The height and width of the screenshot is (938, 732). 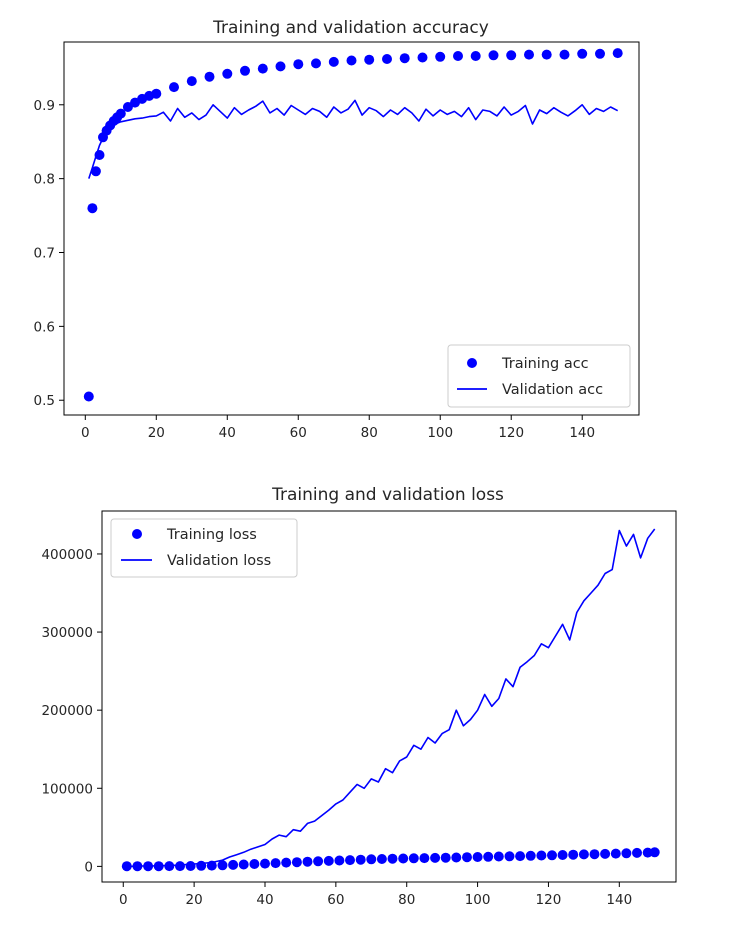 I want to click on loss-xtick-label: 140, so click(x=619, y=900).